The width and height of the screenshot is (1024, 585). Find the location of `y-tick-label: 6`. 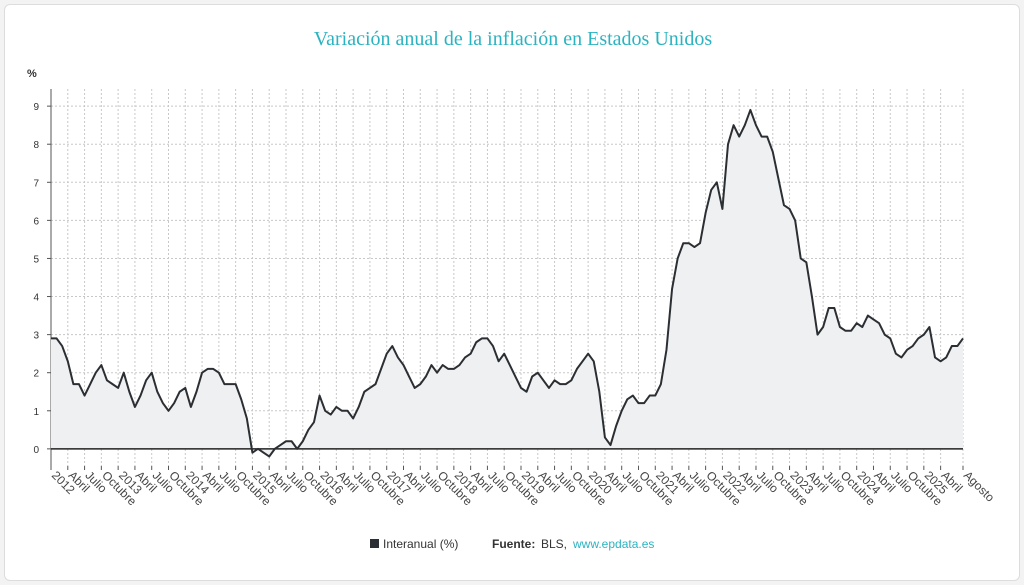

y-tick-label: 6 is located at coordinates (36, 221).